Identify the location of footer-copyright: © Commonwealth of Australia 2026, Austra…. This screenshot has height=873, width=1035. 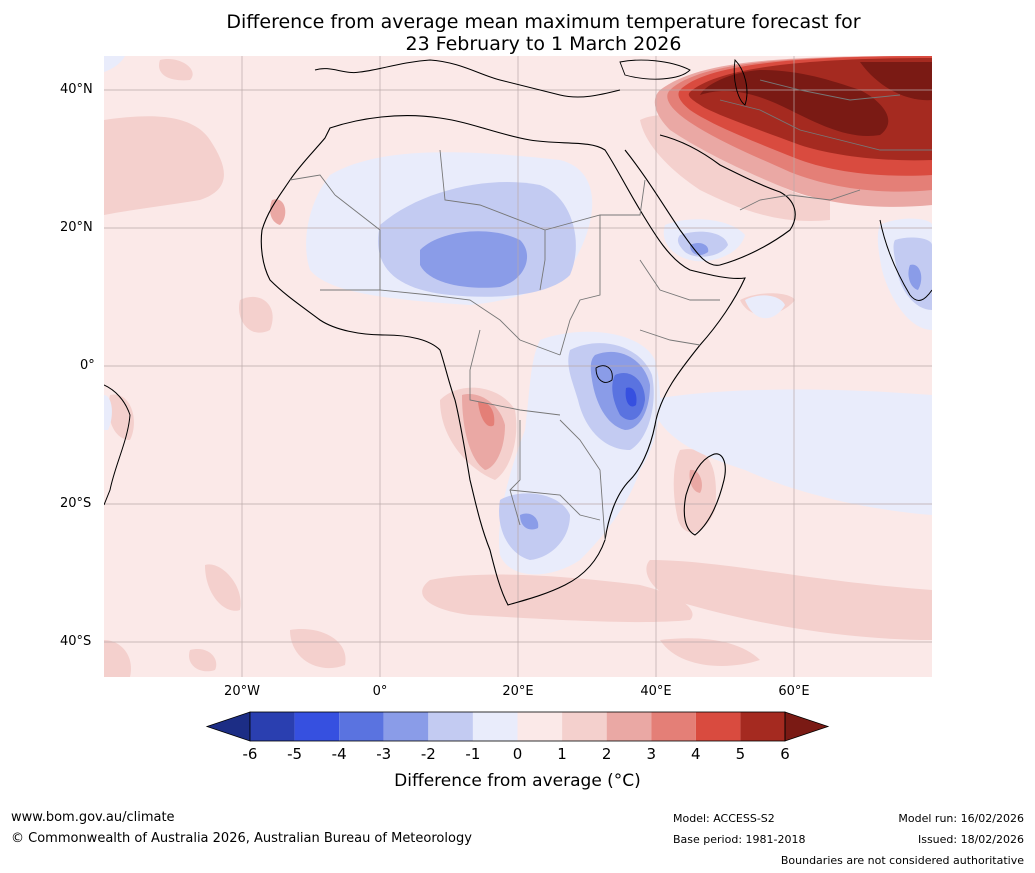
(241, 838).